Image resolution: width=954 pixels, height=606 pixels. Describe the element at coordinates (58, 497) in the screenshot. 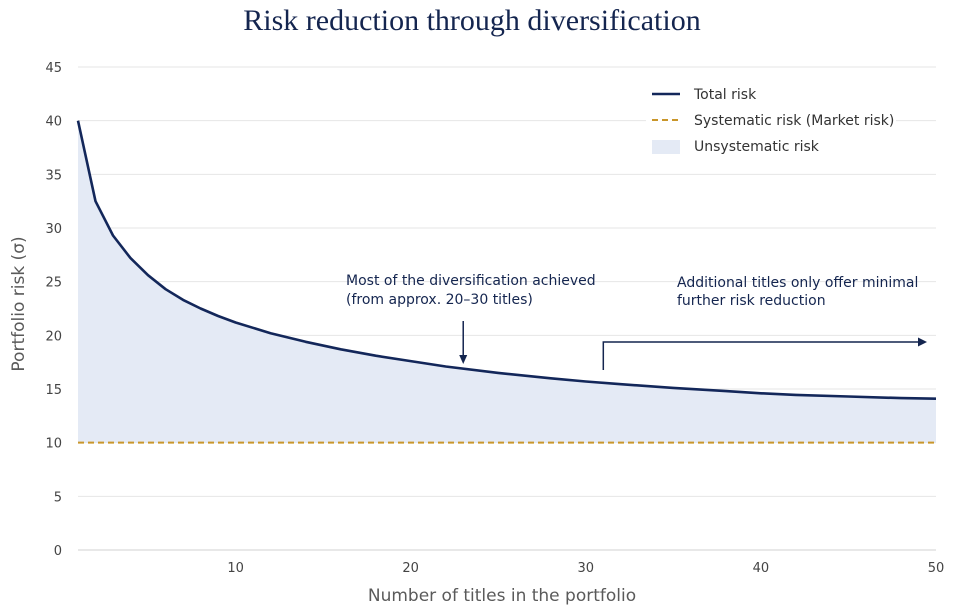

I see `y-tick-5: 5` at that location.